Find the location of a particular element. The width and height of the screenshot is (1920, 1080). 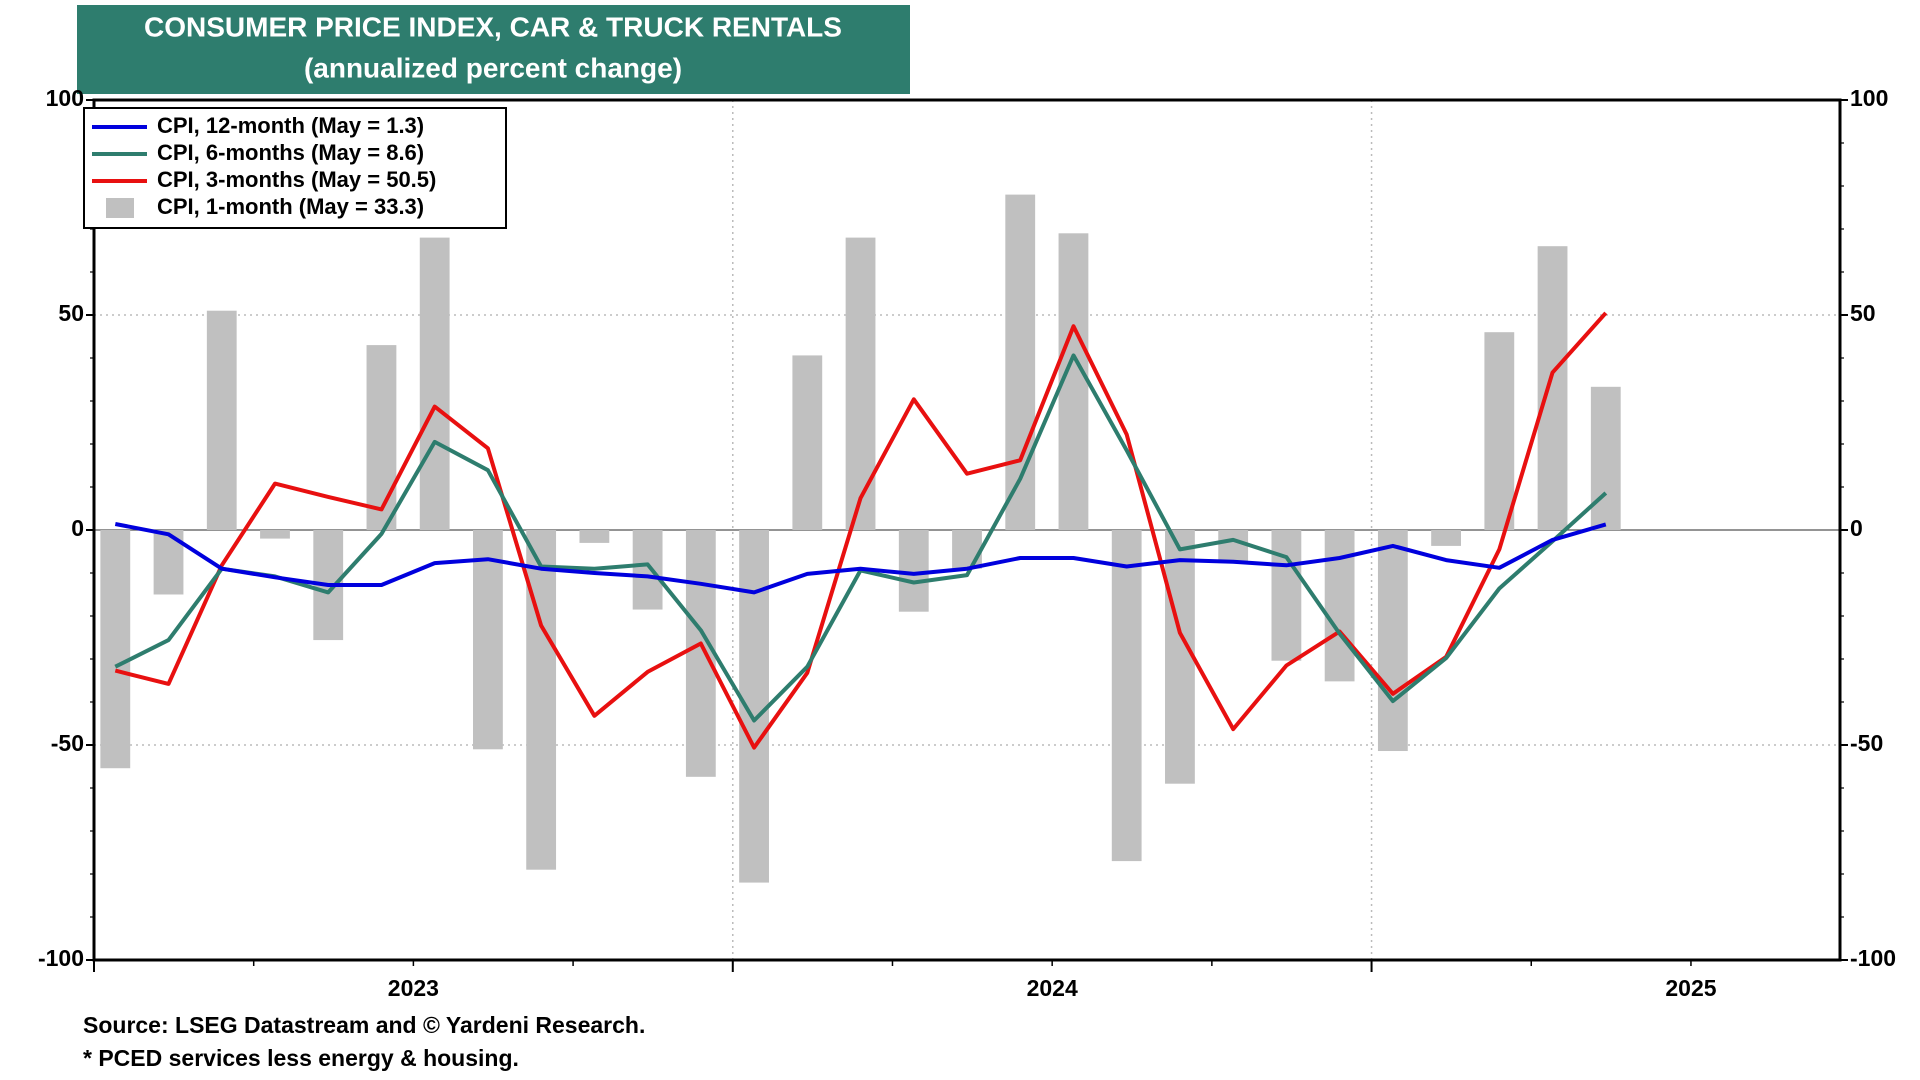

note: * PCED services less energy & housing. is located at coordinates (301, 1058).